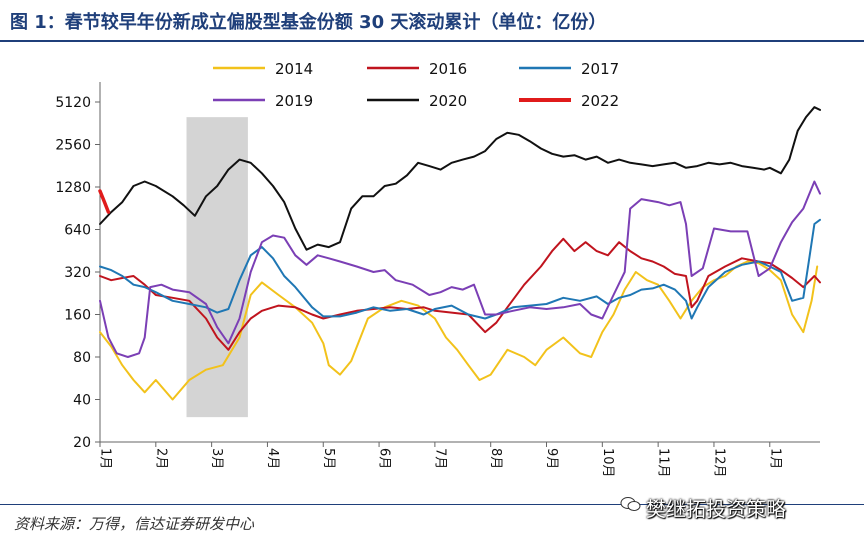 The width and height of the screenshot is (864, 549). Describe the element at coordinates (77, 231) in the screenshot. I see `y-tick-label: 640` at that location.